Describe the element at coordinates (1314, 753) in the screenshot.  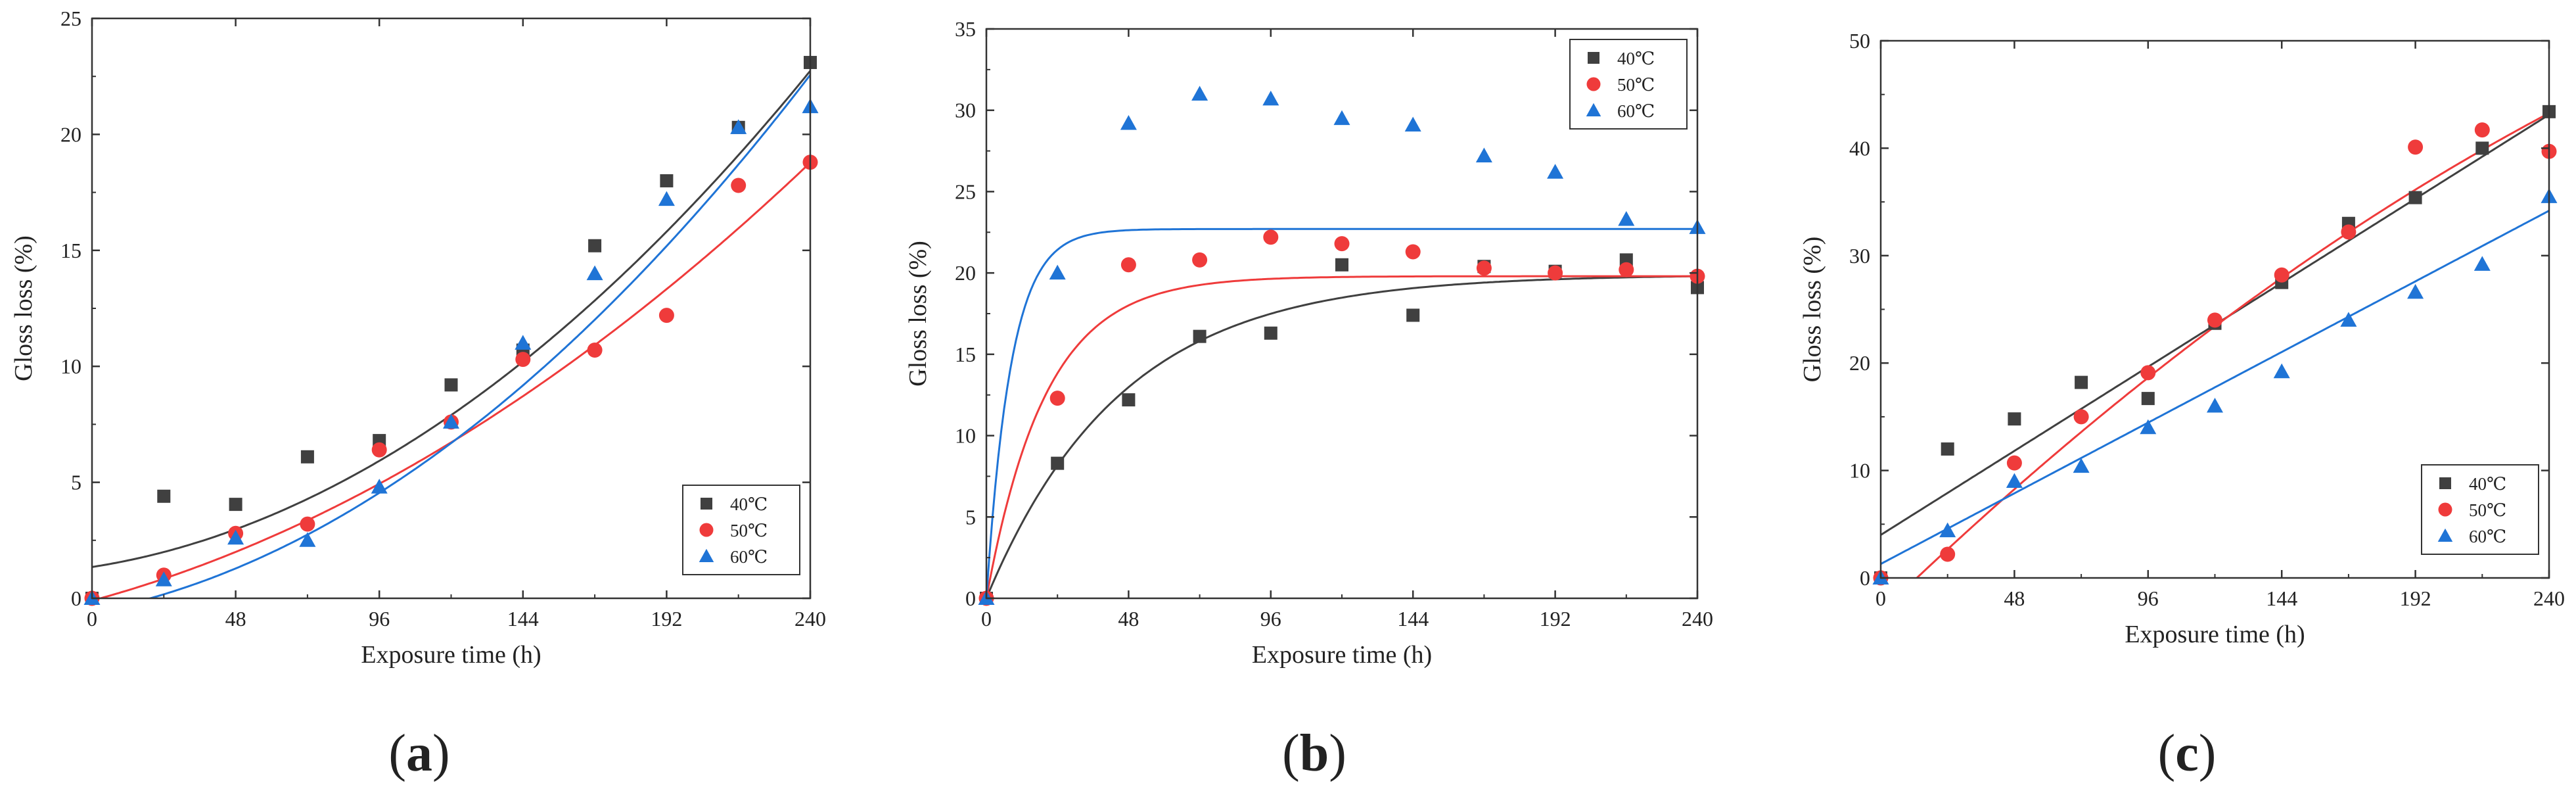
I see `panel-label: (b)` at that location.